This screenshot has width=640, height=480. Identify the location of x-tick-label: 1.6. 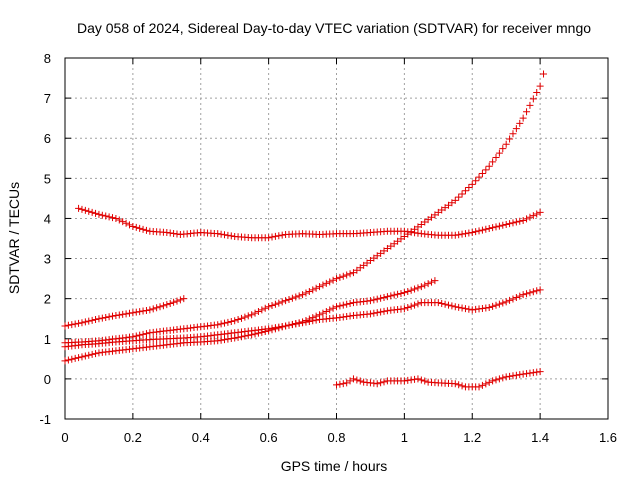
(608, 437).